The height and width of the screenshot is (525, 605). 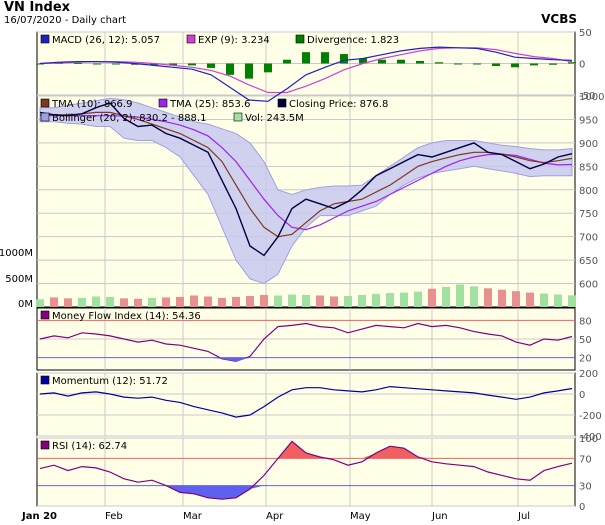 What do you see at coordinates (353, 40) in the screenshot?
I see `legend-label: Divergence: 1.823` at bounding box center [353, 40].